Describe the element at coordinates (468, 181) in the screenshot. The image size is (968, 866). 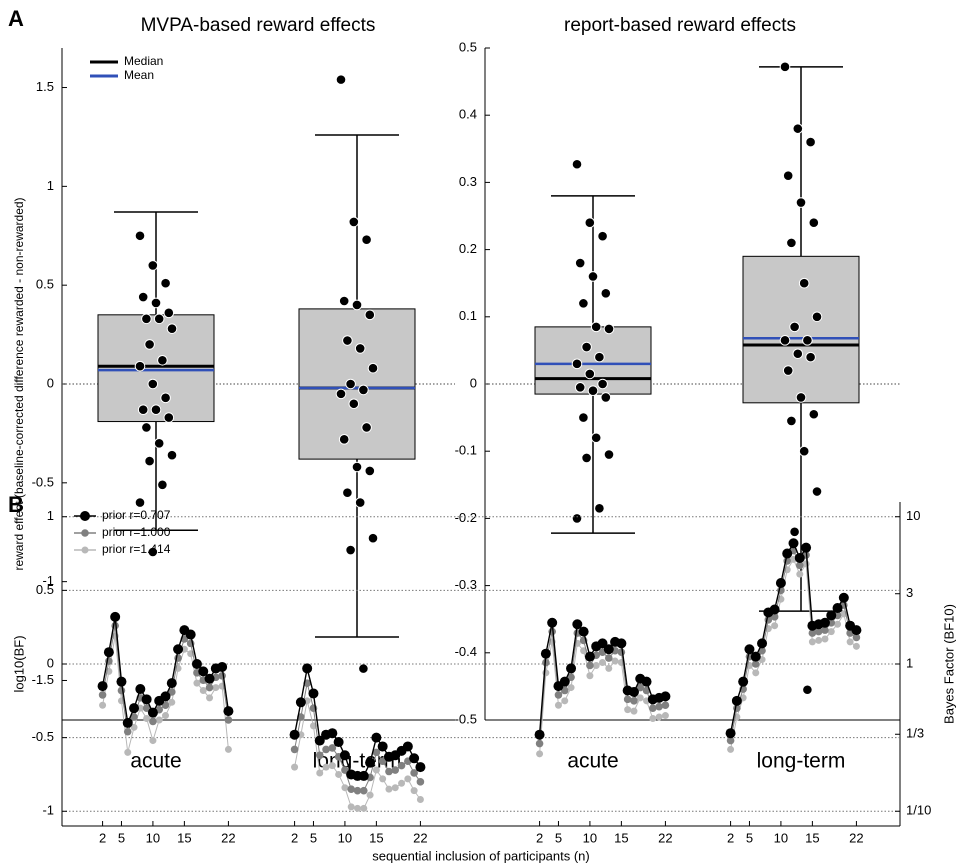
I see `y-tick-label: 0.3` at that location.